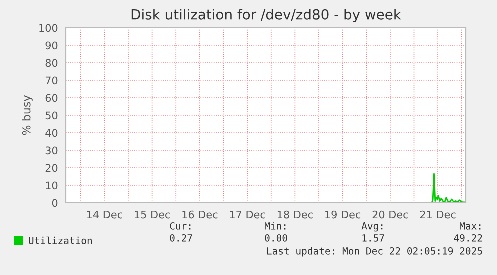 Image resolution: width=497 pixels, height=275 pixels. Describe the element at coordinates (448, 188) in the screenshot. I see `line-series` at that location.